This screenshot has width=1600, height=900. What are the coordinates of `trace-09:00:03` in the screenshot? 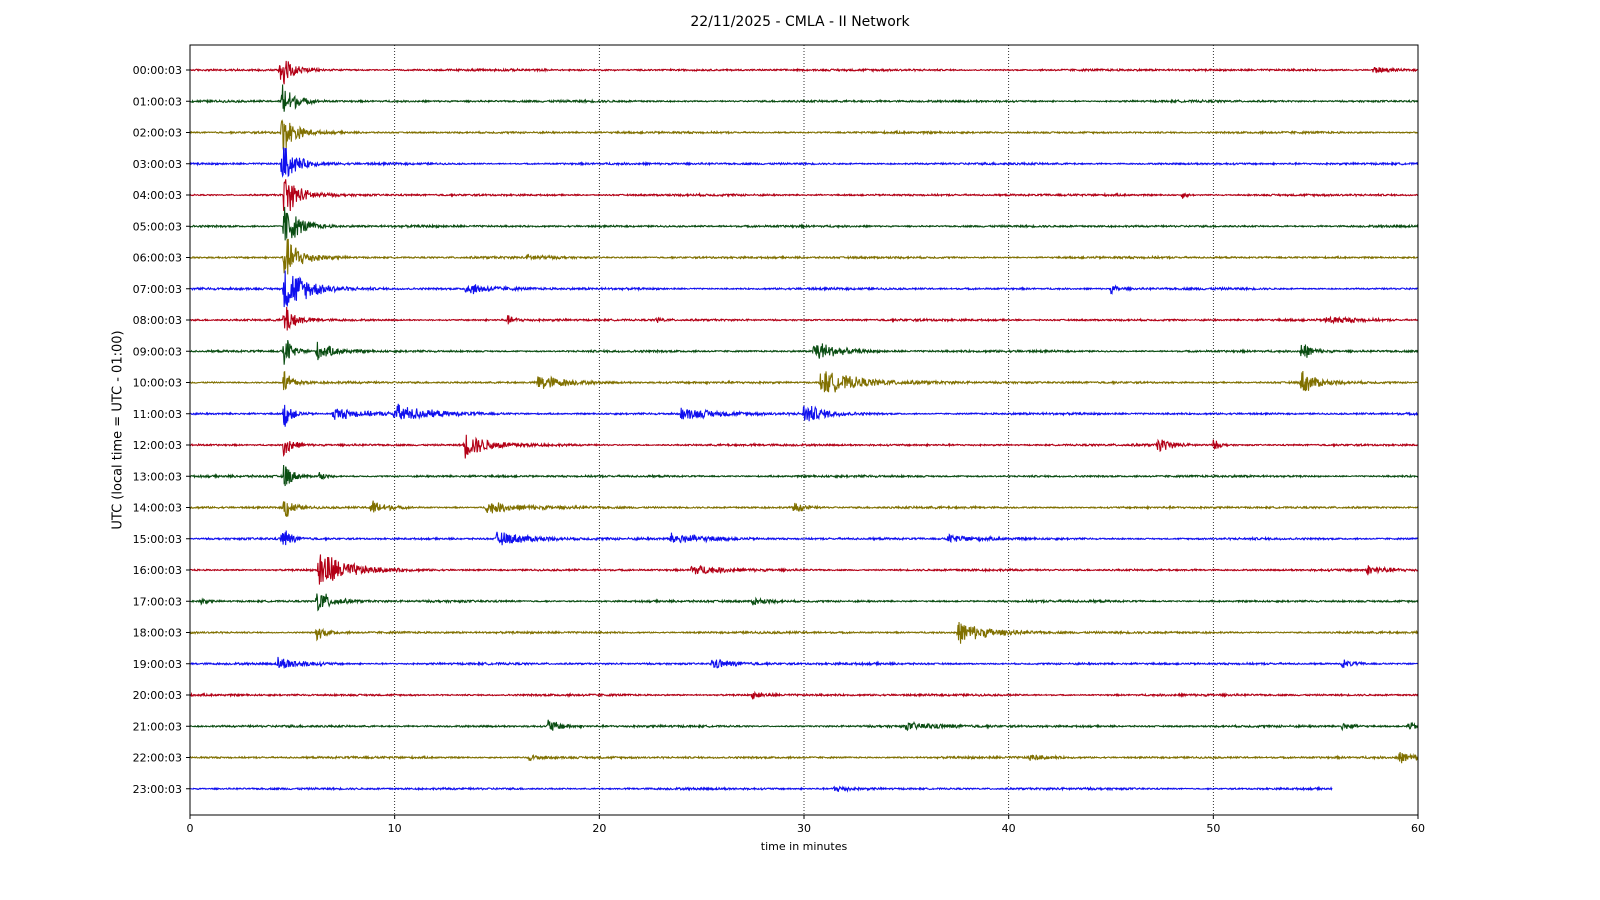 It's located at (804, 352).